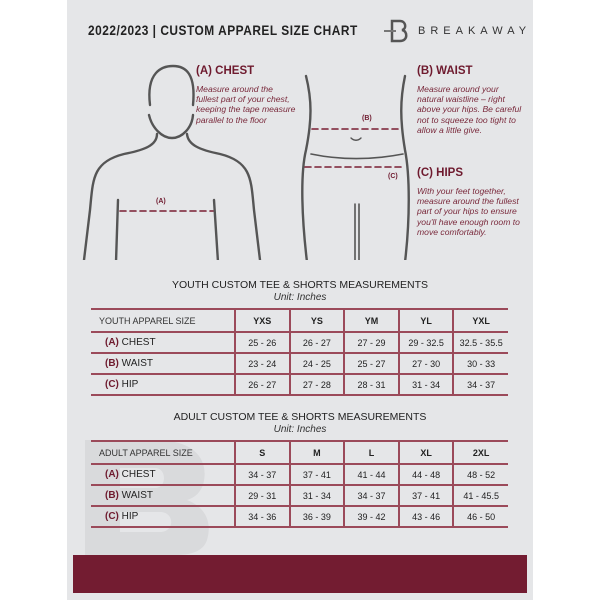 The height and width of the screenshot is (600, 600). I want to click on table-cell: 24 - 25, so click(316, 363).